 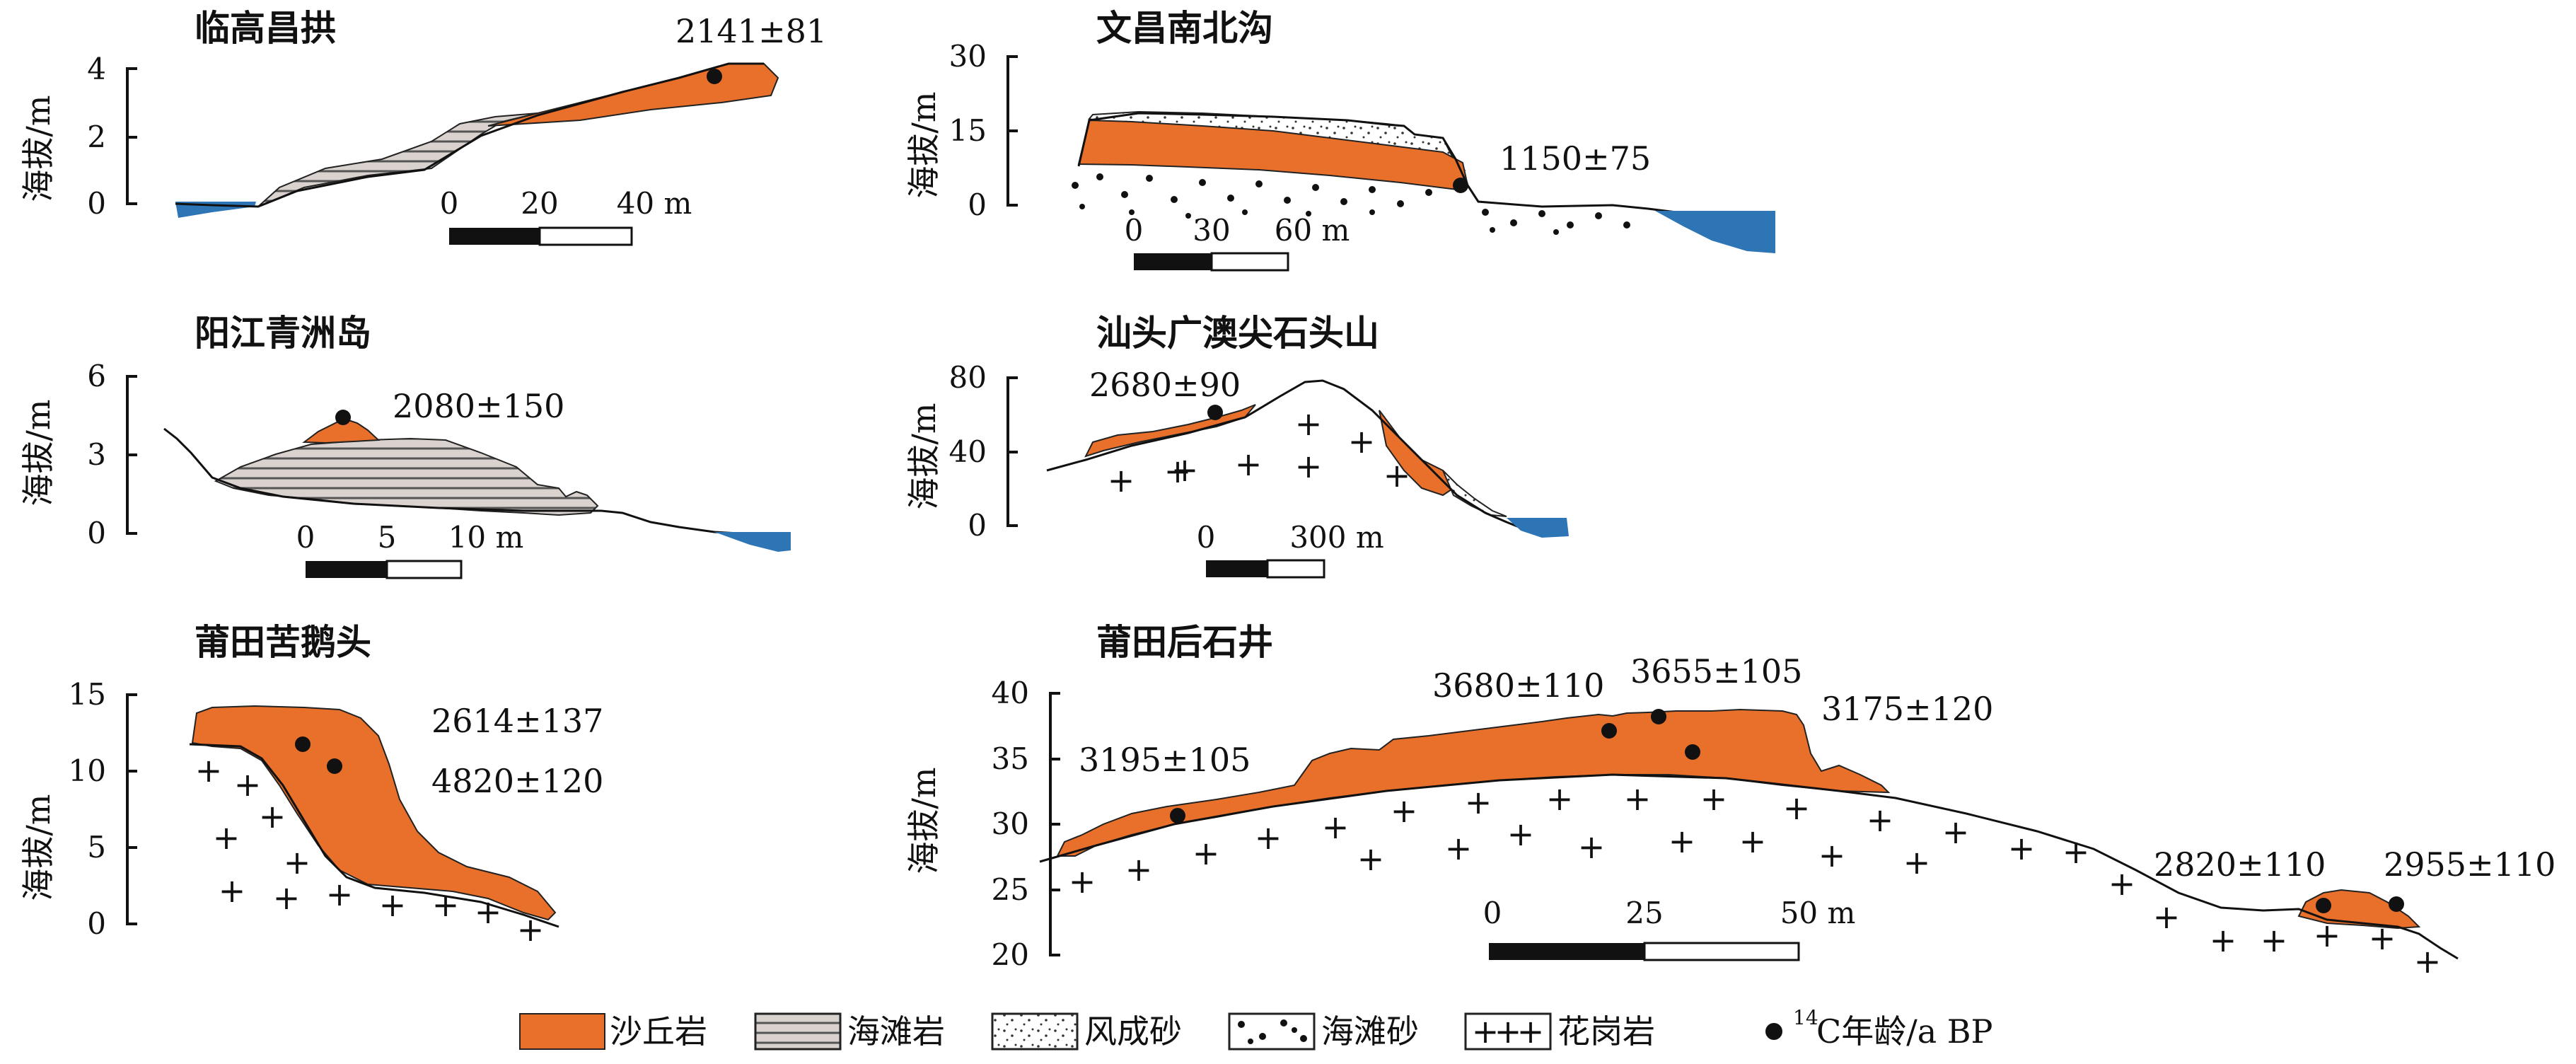 I want to click on legend-label-granite: 花岗岩, so click(x=1606, y=1031).